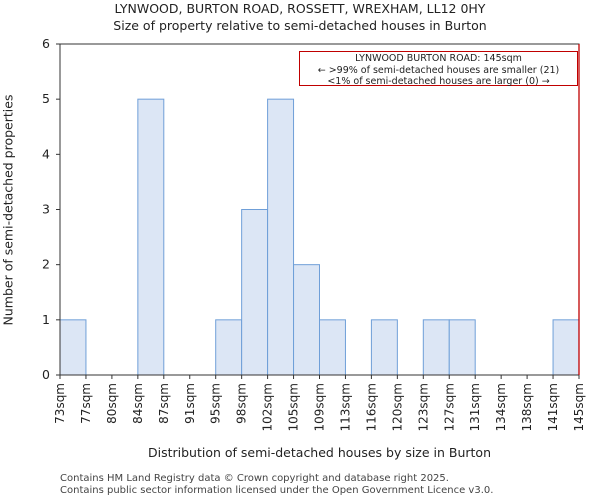  I want to click on x-tick-label: 141sqm, so click(553, 407).